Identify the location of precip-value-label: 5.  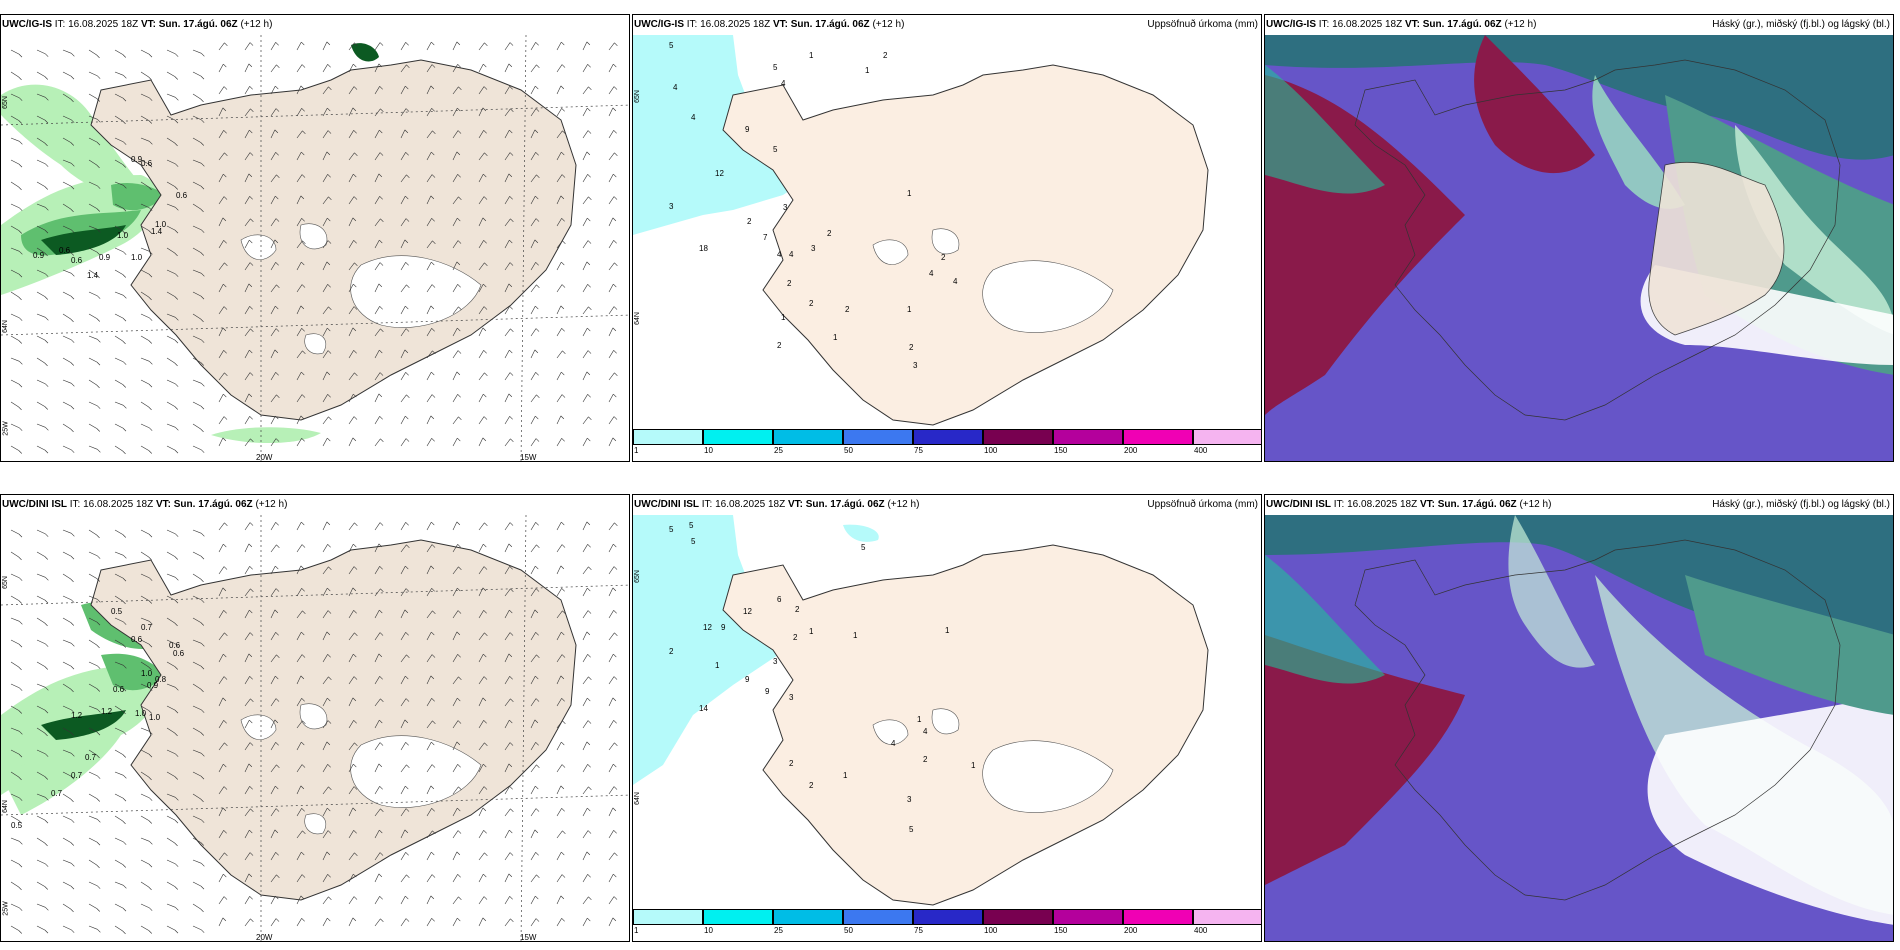
(775, 67).